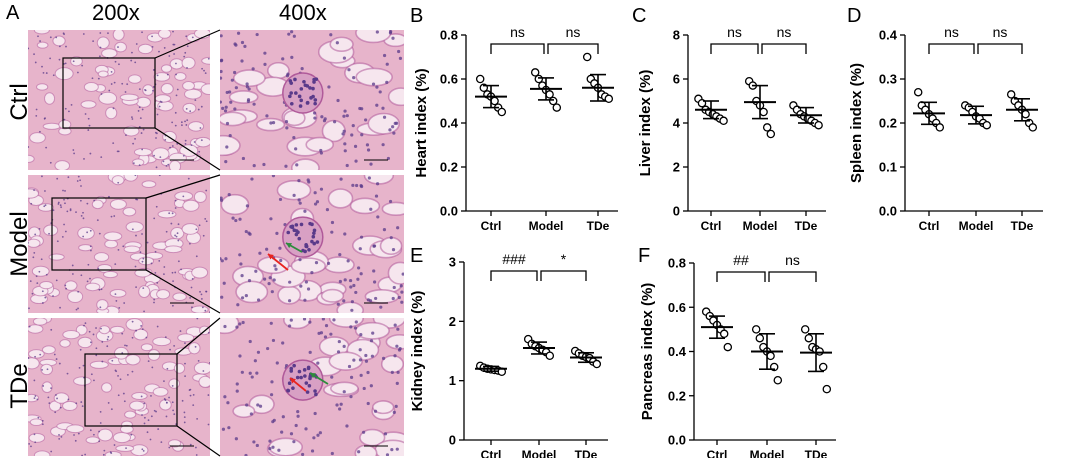 The height and width of the screenshot is (458, 1065). Describe the element at coordinates (119, 387) in the screenshot. I see `micrograph-tde-200x` at that location.